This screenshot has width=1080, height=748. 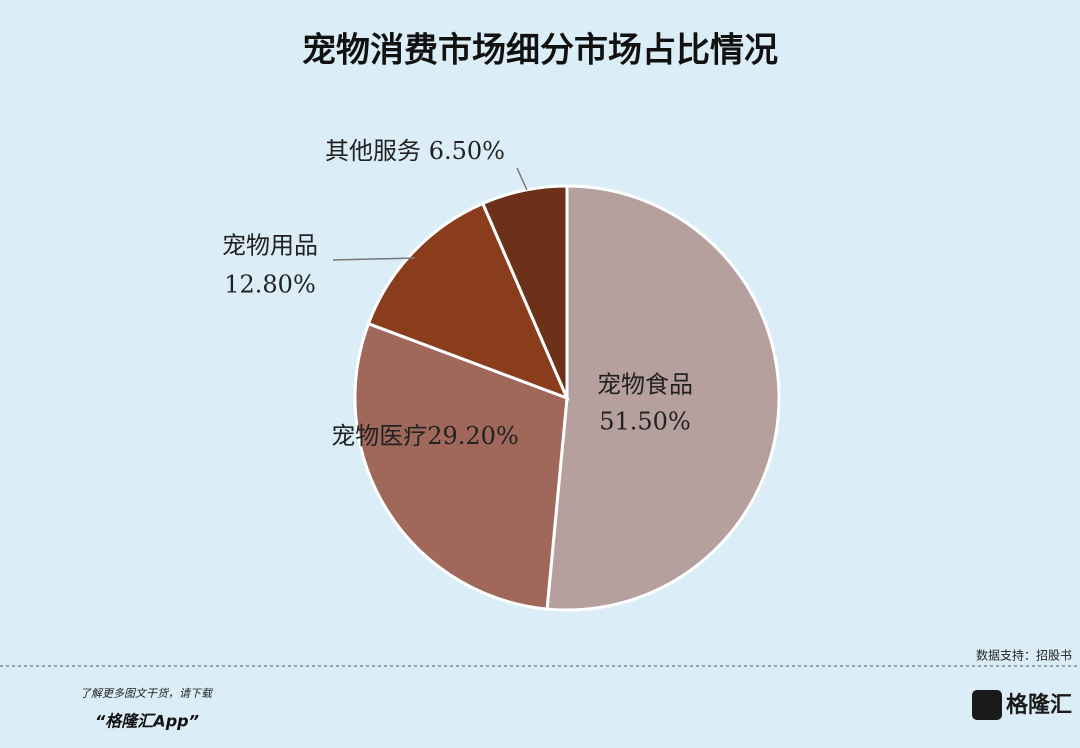 I want to click on value-label: 6.50%, so click(x=467, y=151).